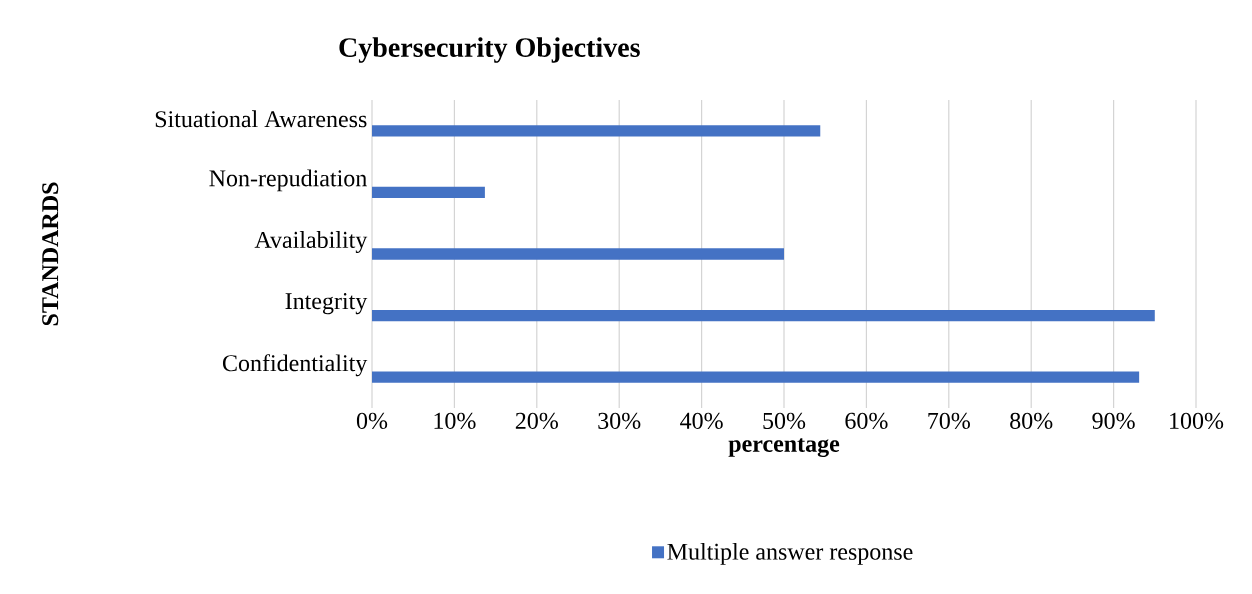 This screenshot has height=594, width=1252. Describe the element at coordinates (489, 50) in the screenshot. I see `chart-title: Cybersecurity Objectives` at that location.